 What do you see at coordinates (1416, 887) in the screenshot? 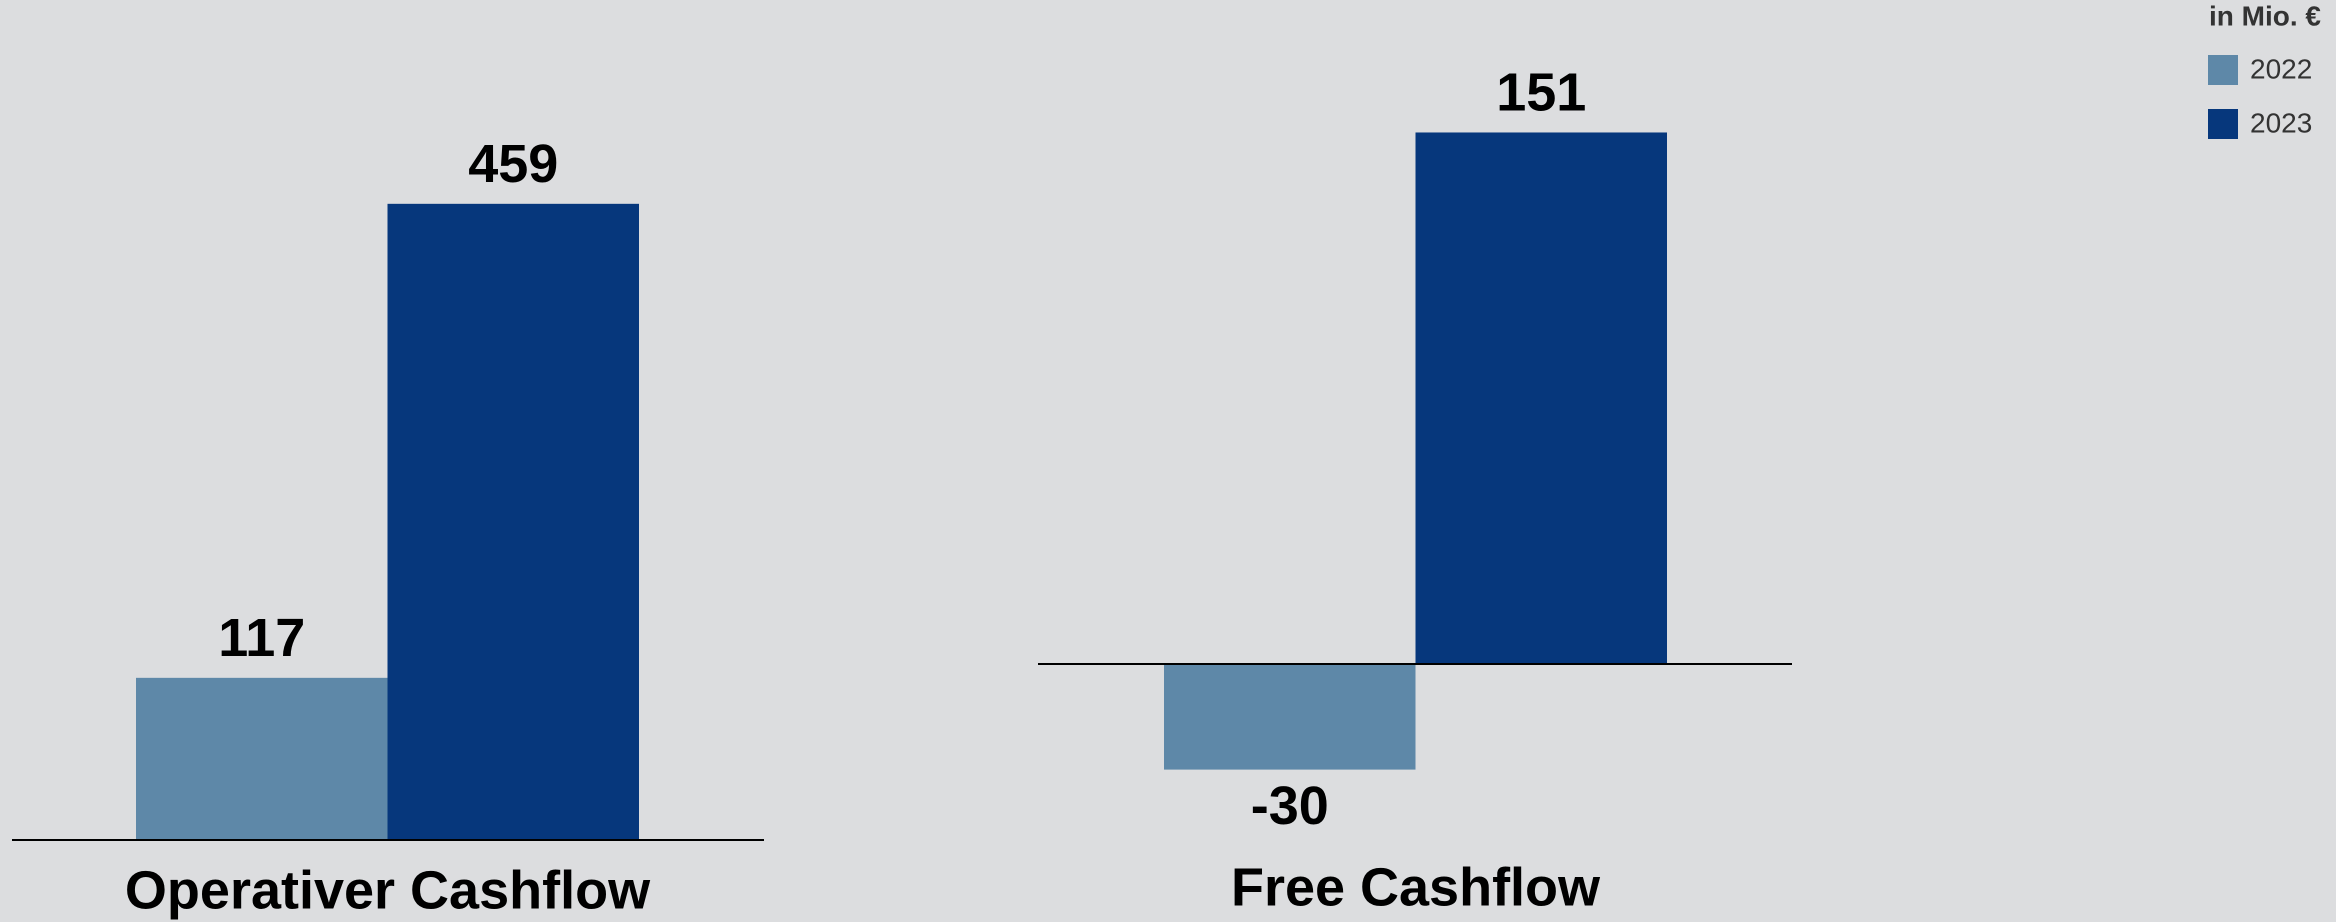
I see `category-label: Free Cashflow` at bounding box center [1416, 887].